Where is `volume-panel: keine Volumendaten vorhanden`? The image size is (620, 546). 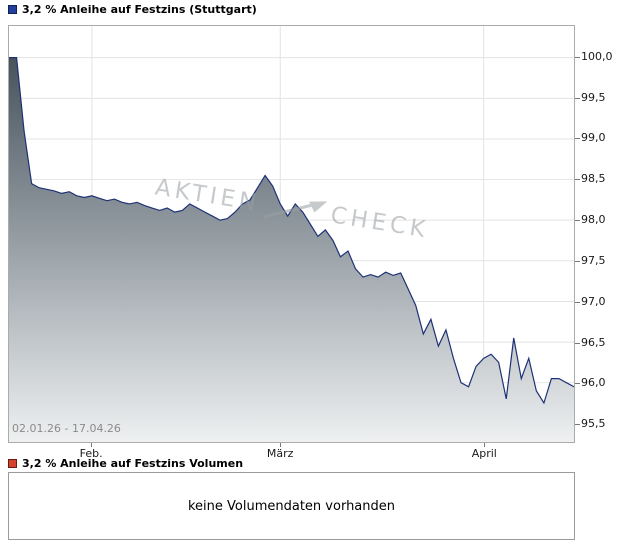 volume-panel: keine Volumendaten vorhanden is located at coordinates (291, 506).